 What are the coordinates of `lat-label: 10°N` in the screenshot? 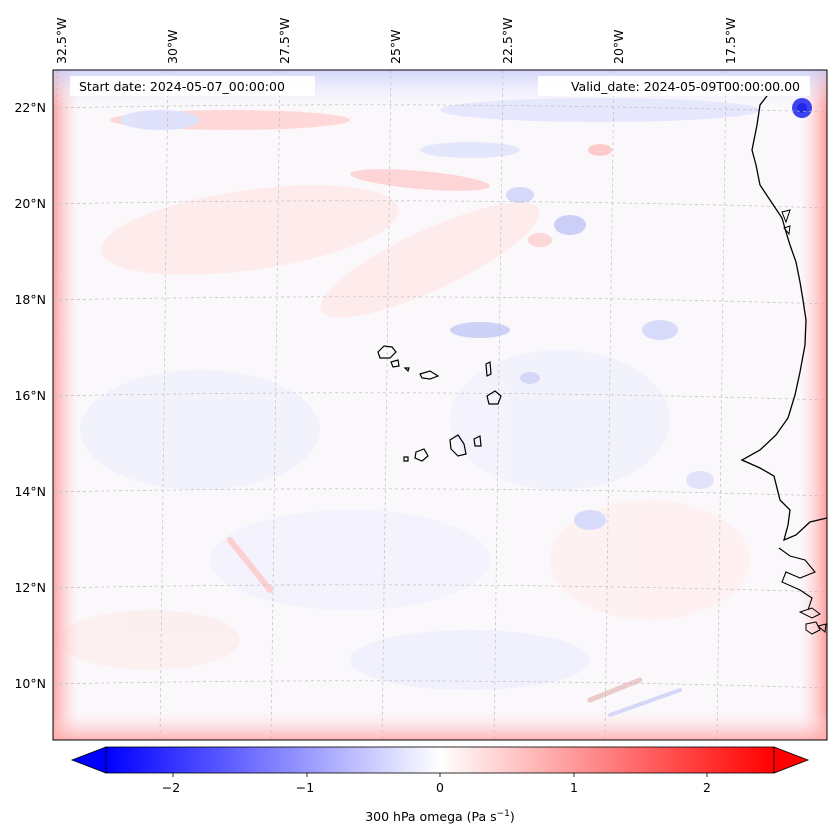 It's located at (30, 683).